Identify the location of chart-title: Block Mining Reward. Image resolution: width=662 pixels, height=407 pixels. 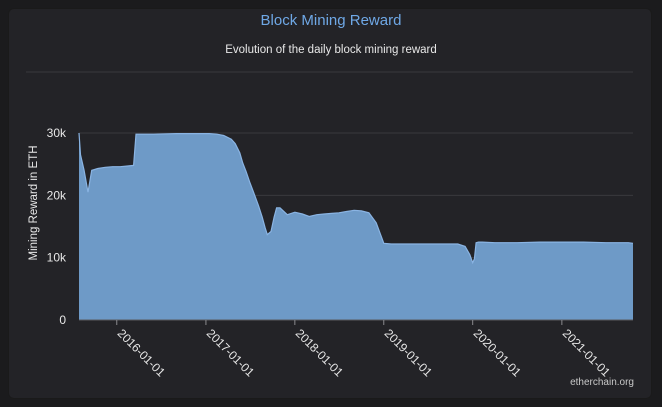
(331, 20).